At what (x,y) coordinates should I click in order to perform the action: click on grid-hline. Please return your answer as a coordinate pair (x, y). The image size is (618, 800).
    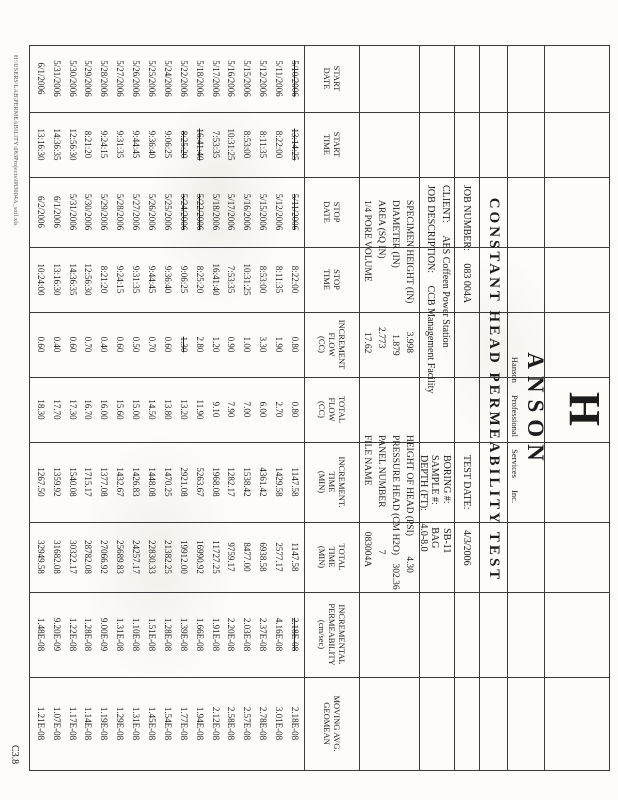
    Looking at the image, I should click on (507, 408).